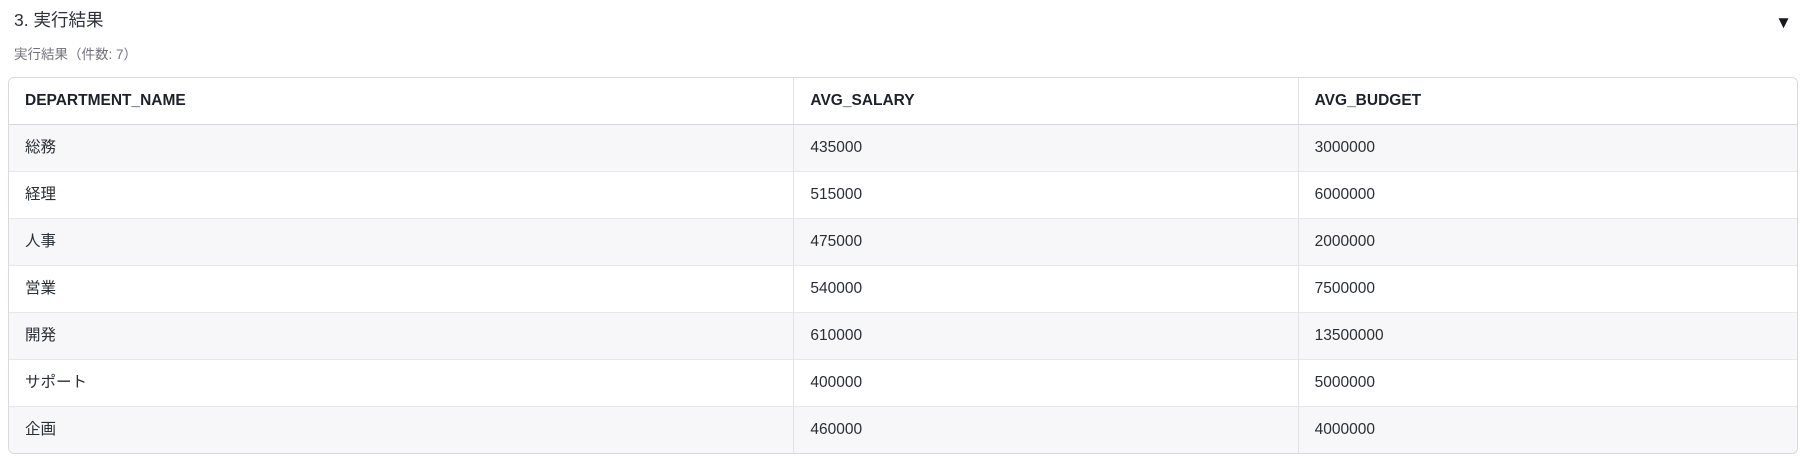 This screenshot has width=1806, height=470. I want to click on table-row: 営業 540000 7500000, so click(903, 289).